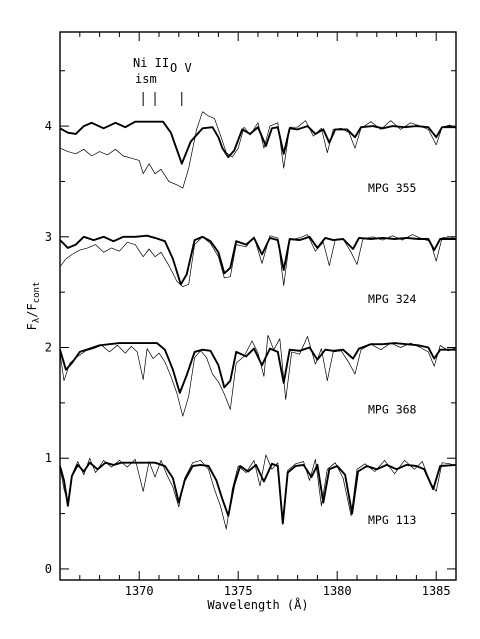 The width and height of the screenshot is (480, 639). I want to click on x-tick-label: 1375, so click(238, 591).